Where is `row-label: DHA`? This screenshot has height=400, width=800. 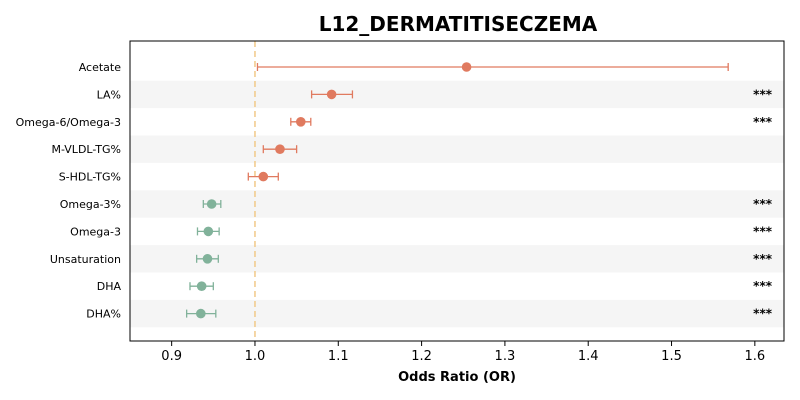 row-label: DHA is located at coordinates (109, 286).